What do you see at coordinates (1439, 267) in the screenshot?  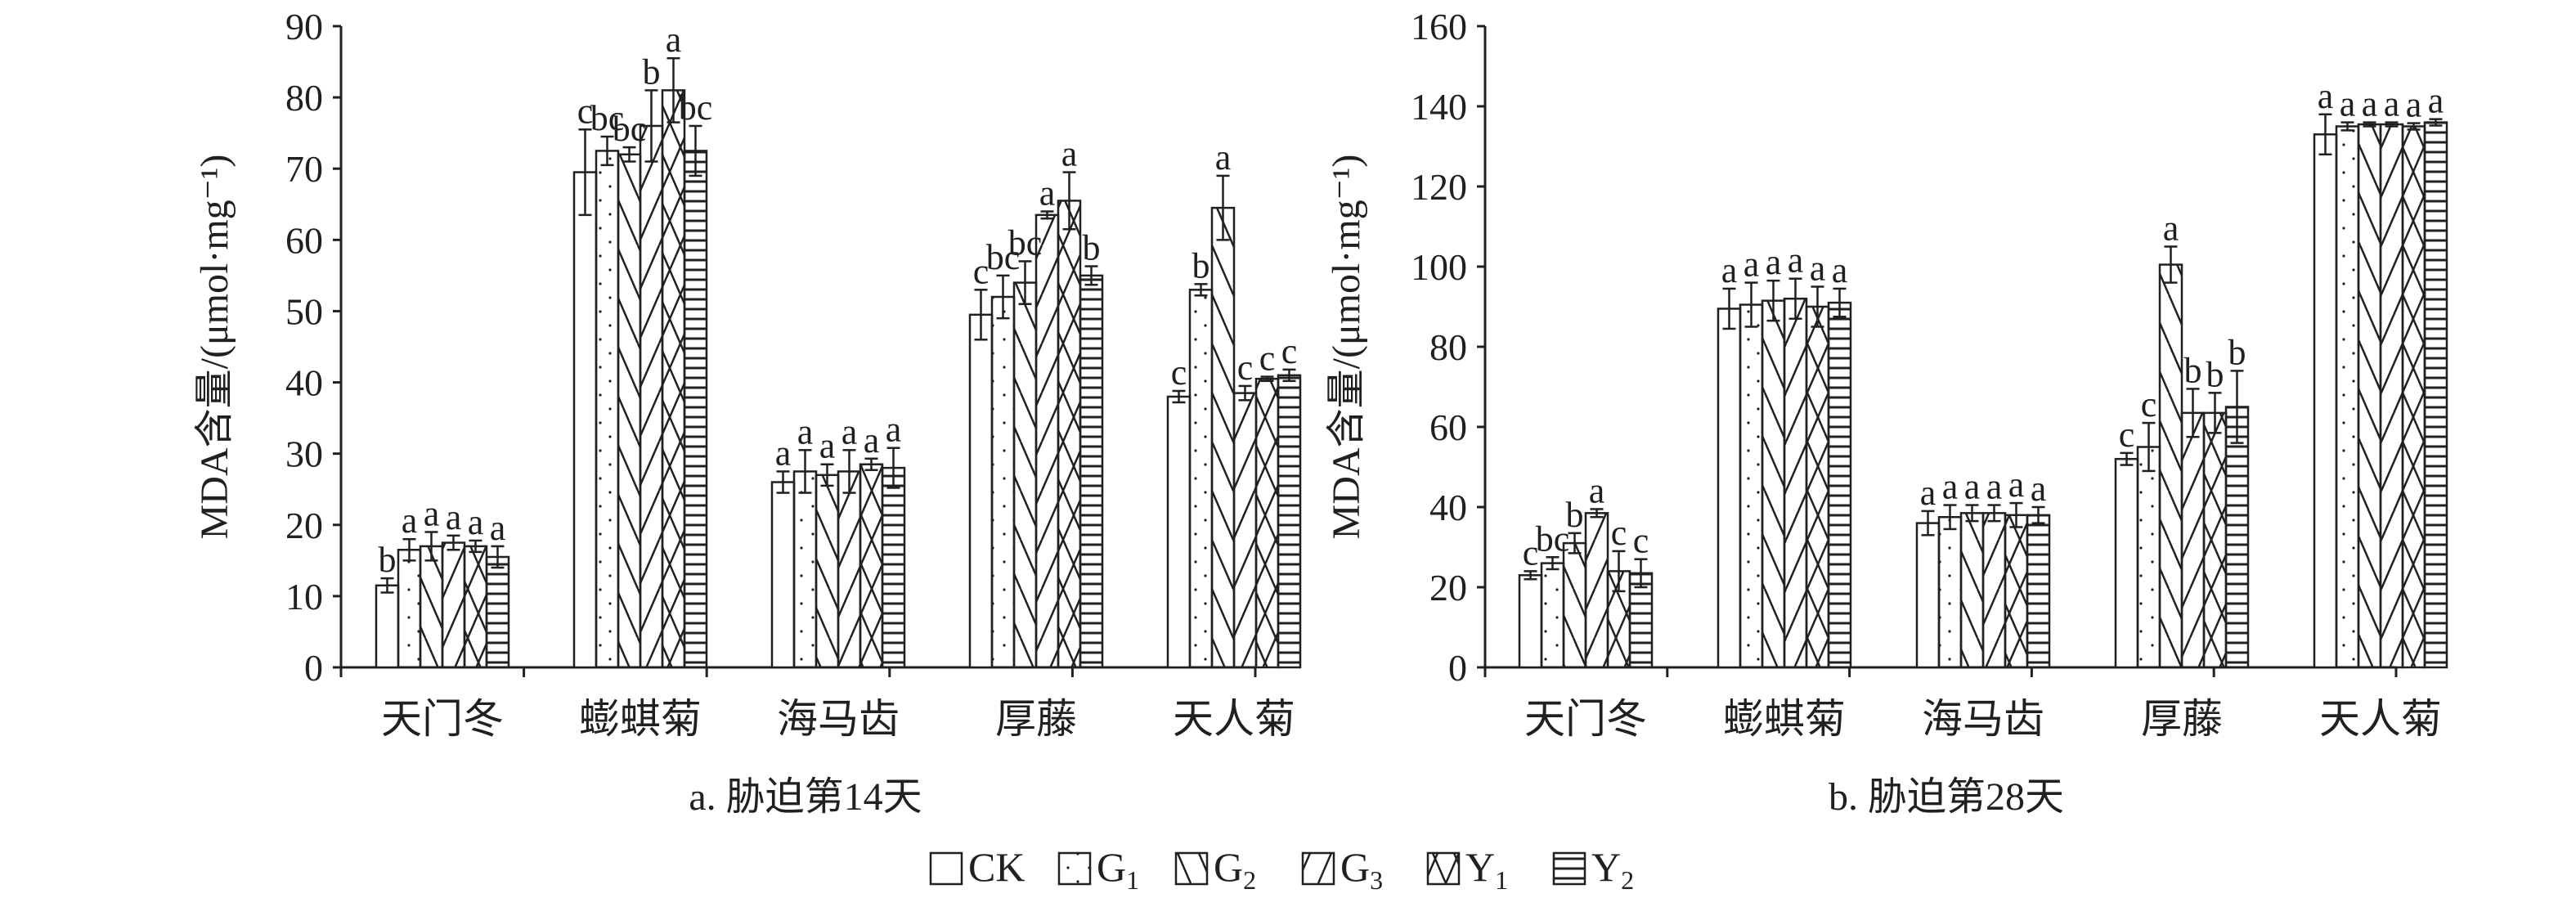 I see `y-tick-label: 100` at bounding box center [1439, 267].